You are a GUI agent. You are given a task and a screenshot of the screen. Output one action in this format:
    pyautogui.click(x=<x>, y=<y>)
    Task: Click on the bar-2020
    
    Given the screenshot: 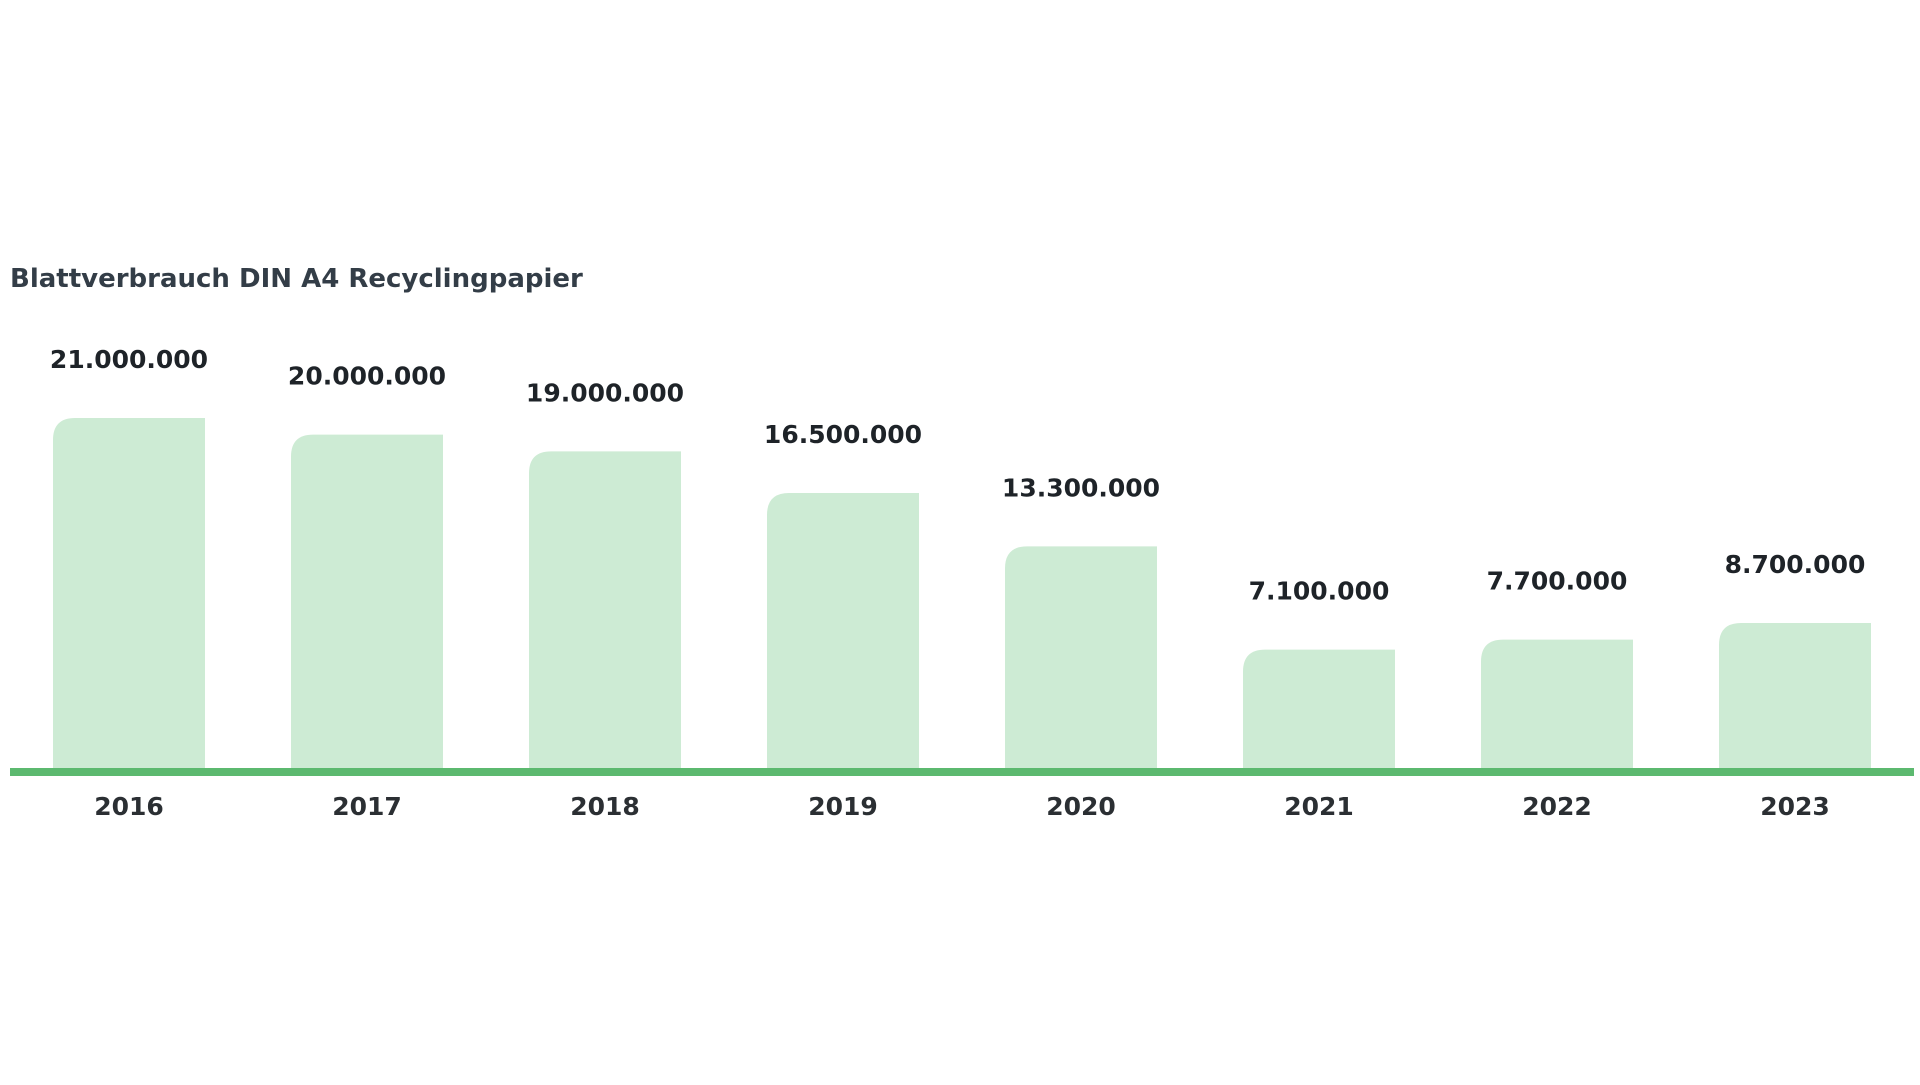 What is the action you would take?
    pyautogui.click(x=1081, y=657)
    